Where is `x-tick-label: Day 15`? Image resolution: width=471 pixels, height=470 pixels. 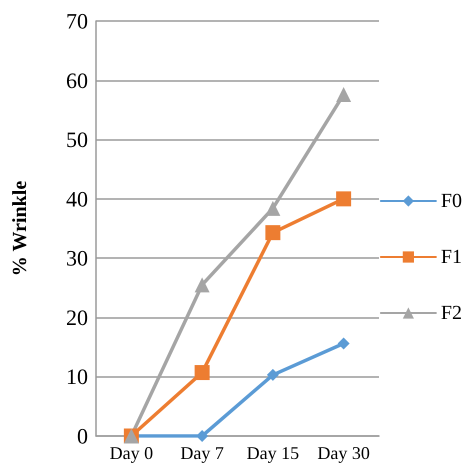
x-tick-label: Day 15 is located at coordinates (273, 453).